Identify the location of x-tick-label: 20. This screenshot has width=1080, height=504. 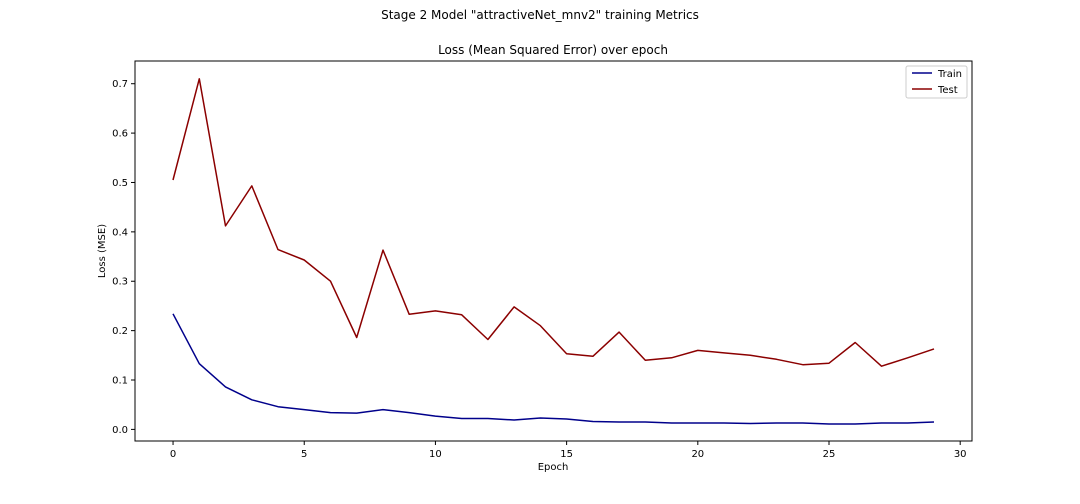
(697, 454).